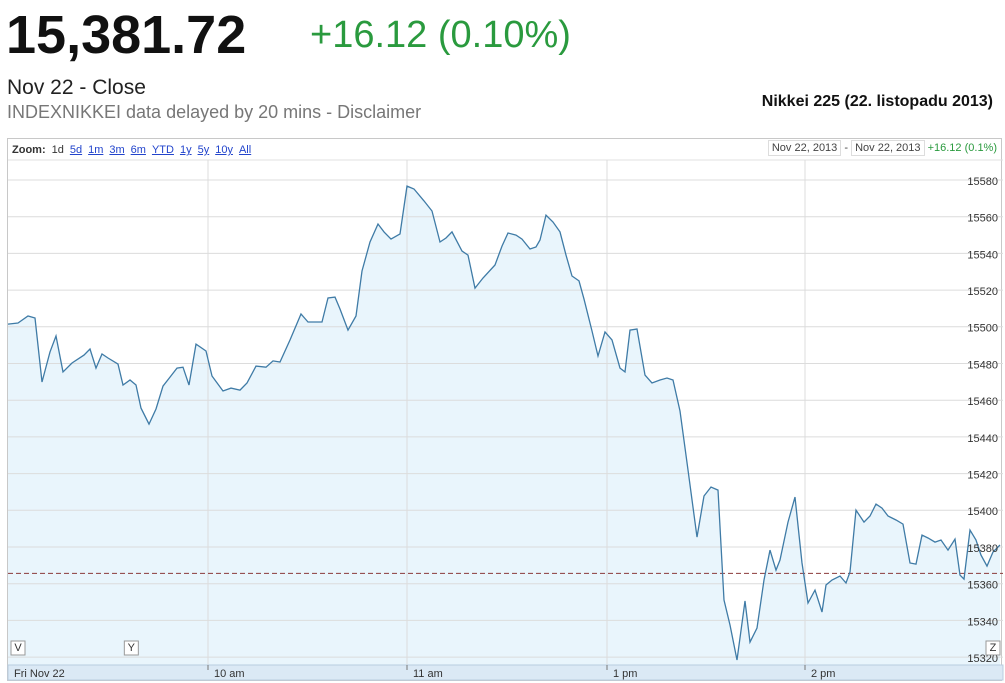 The height and width of the screenshot is (683, 1005). I want to click on flag-label: Z, so click(993, 648).